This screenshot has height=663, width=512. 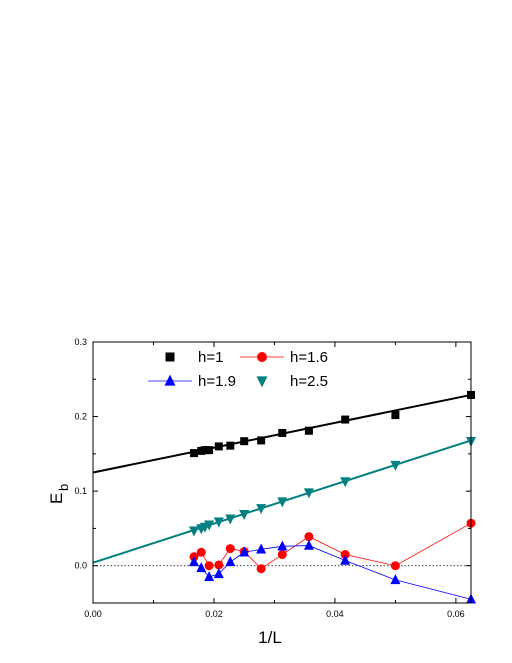 I want to click on x-tick-label: 0.06, so click(x=456, y=614).